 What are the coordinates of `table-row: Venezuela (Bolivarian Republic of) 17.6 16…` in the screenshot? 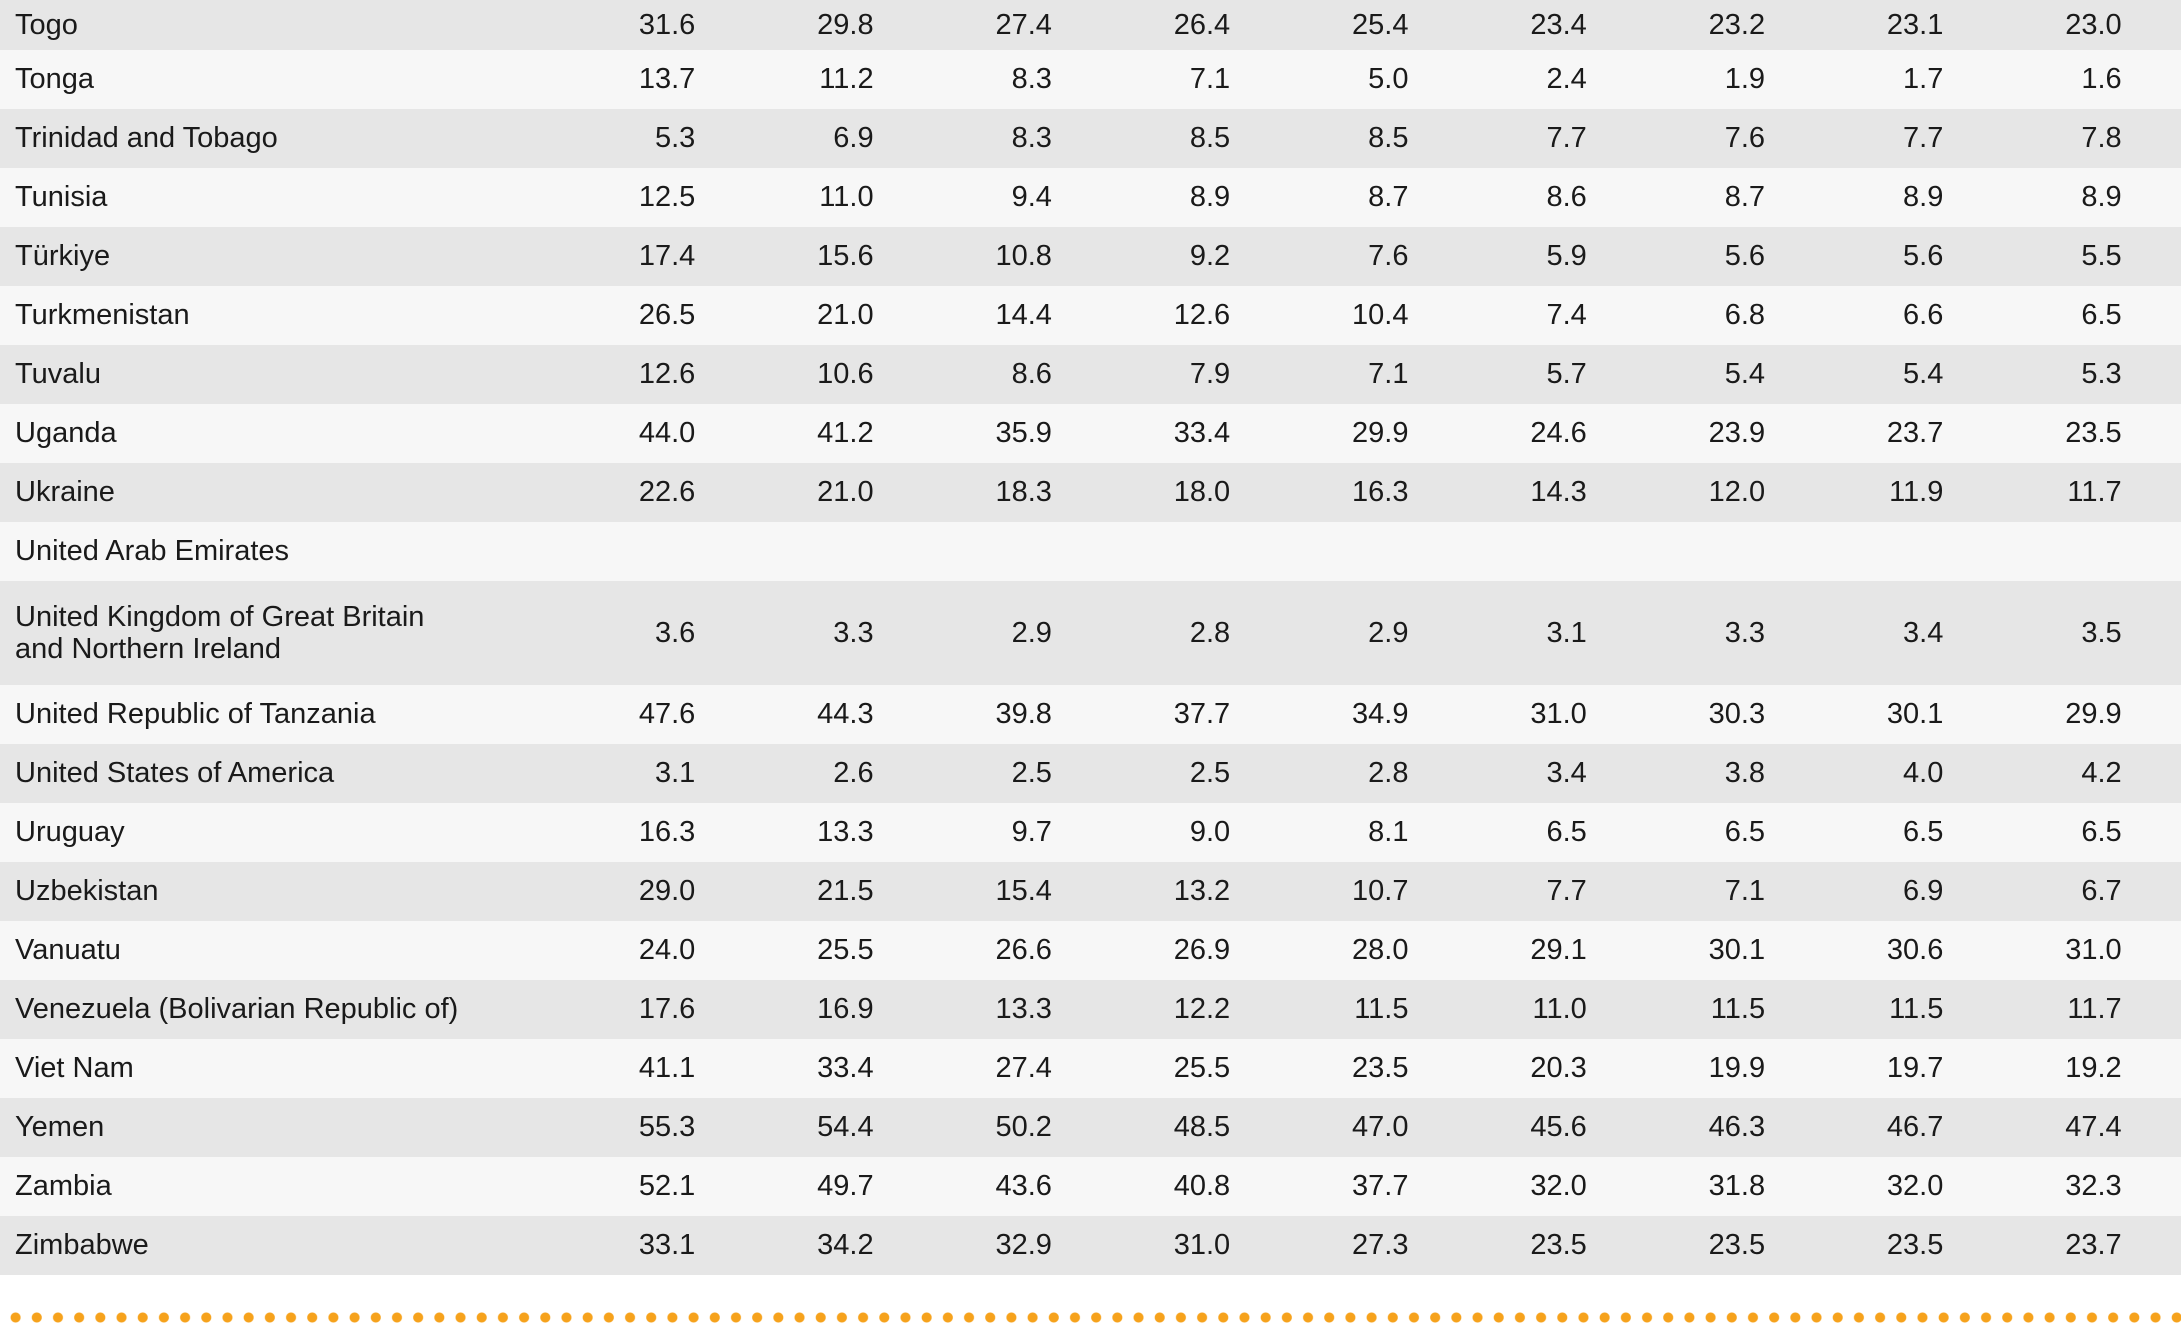 It's located at (1090, 1009).